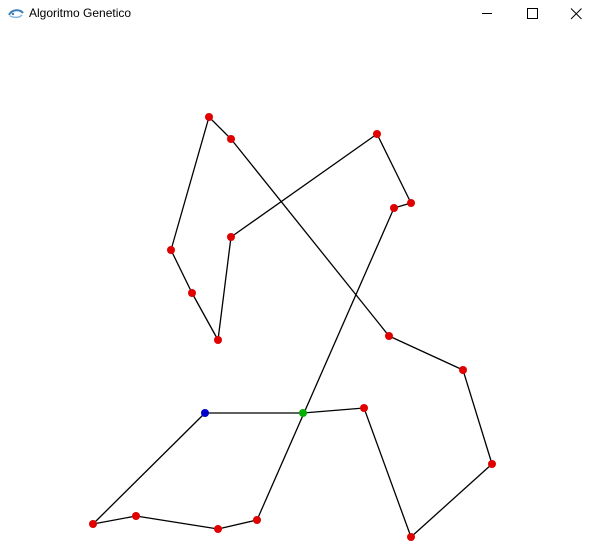 The image size is (598, 560). I want to click on maximize-icon, so click(532, 13).